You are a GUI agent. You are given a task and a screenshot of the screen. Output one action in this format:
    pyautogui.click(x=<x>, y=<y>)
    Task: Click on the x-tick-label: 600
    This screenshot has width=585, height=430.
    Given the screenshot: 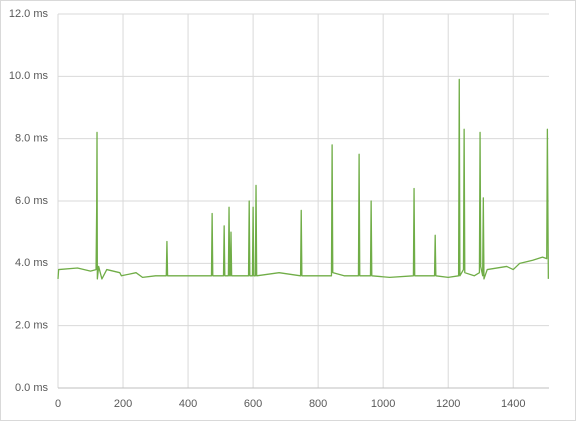 What is the action you would take?
    pyautogui.click(x=253, y=404)
    